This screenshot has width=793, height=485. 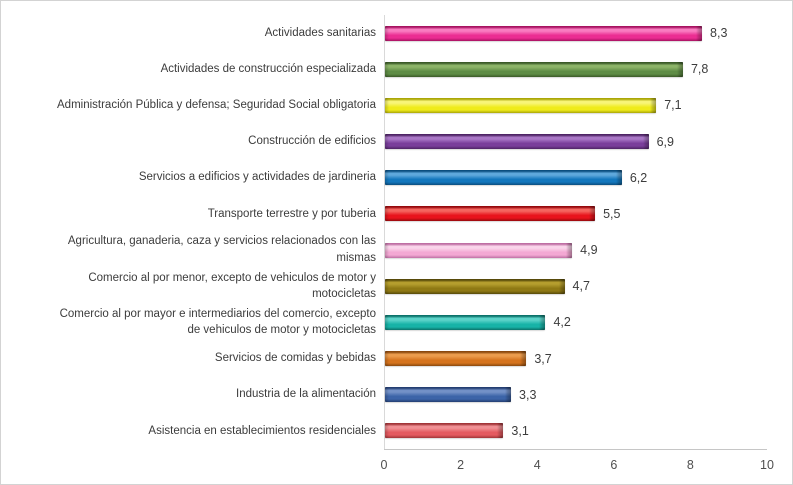 What do you see at coordinates (575, 394) in the screenshot?
I see `bar-track: 3,3` at bounding box center [575, 394].